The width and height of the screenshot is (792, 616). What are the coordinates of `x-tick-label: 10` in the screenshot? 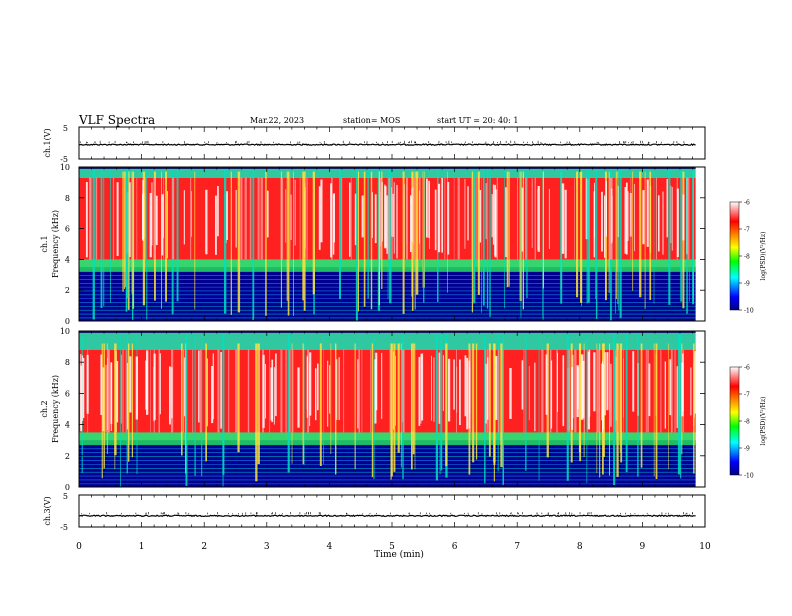 It's located at (705, 547).